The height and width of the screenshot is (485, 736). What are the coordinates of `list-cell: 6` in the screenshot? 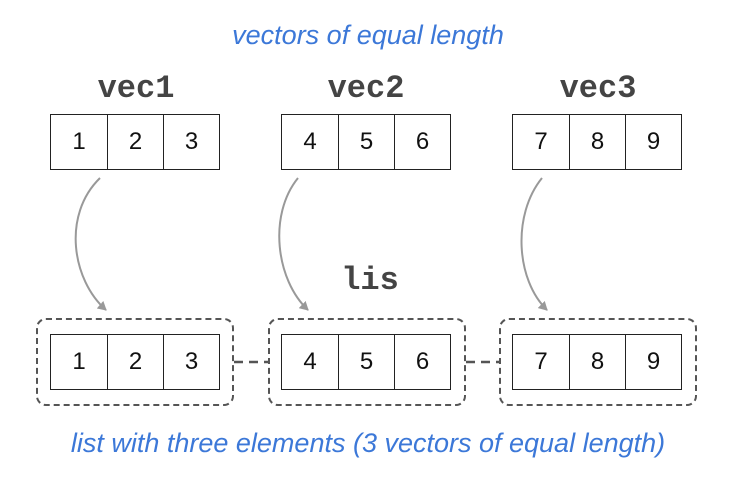 It's located at (422, 362).